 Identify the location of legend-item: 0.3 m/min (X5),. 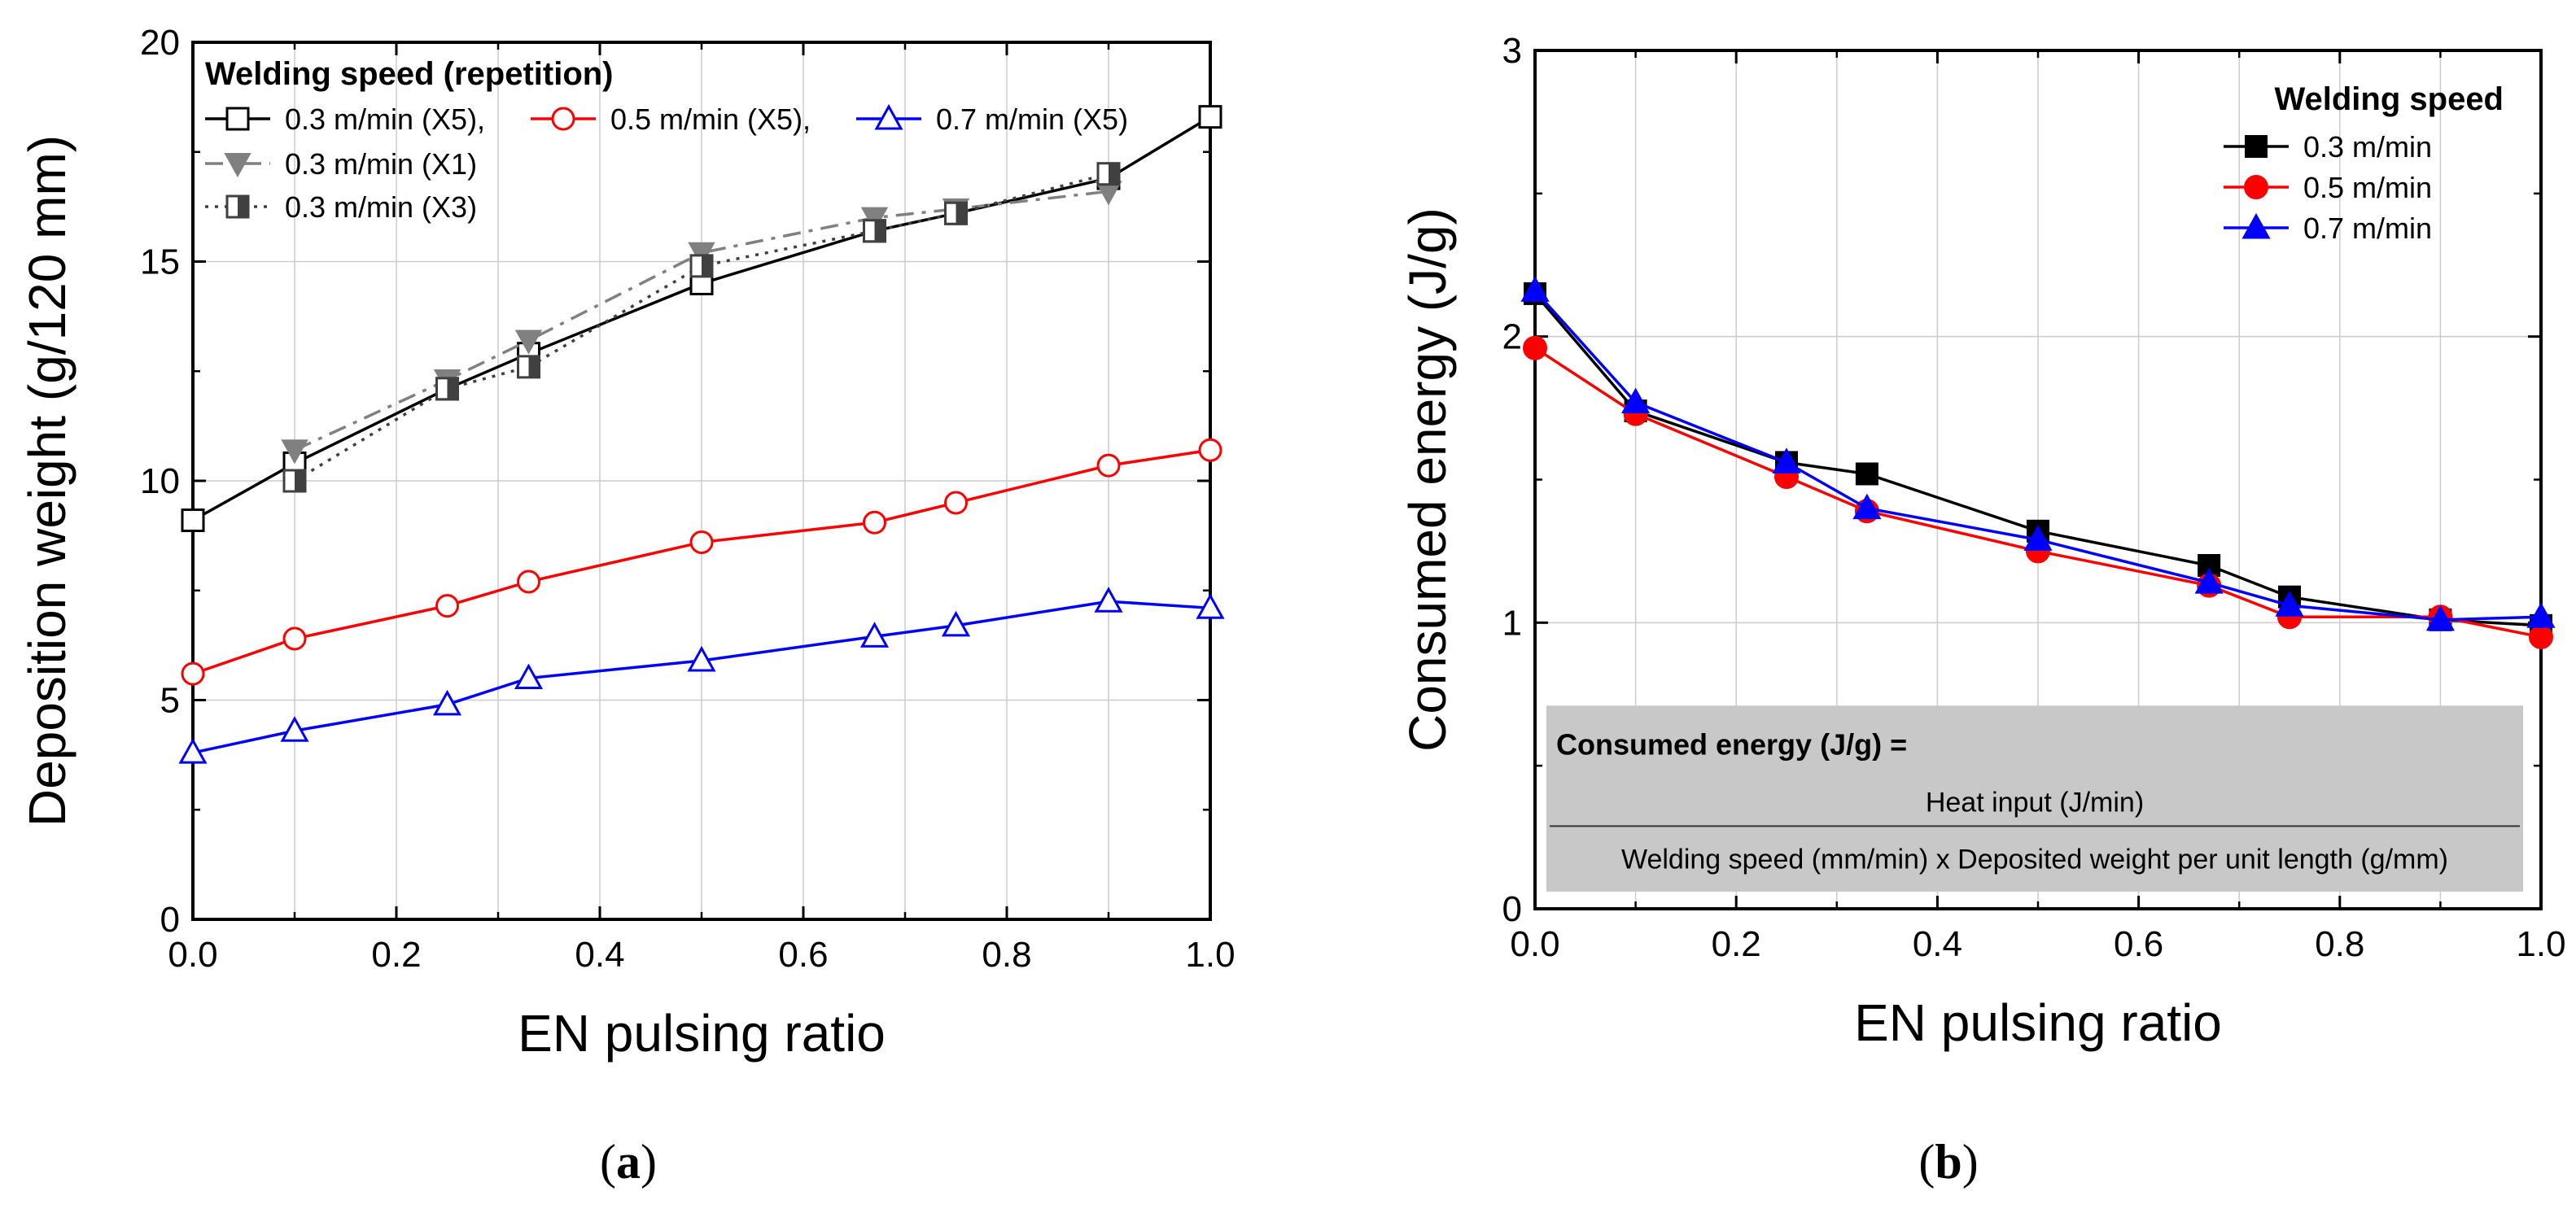
(345, 120).